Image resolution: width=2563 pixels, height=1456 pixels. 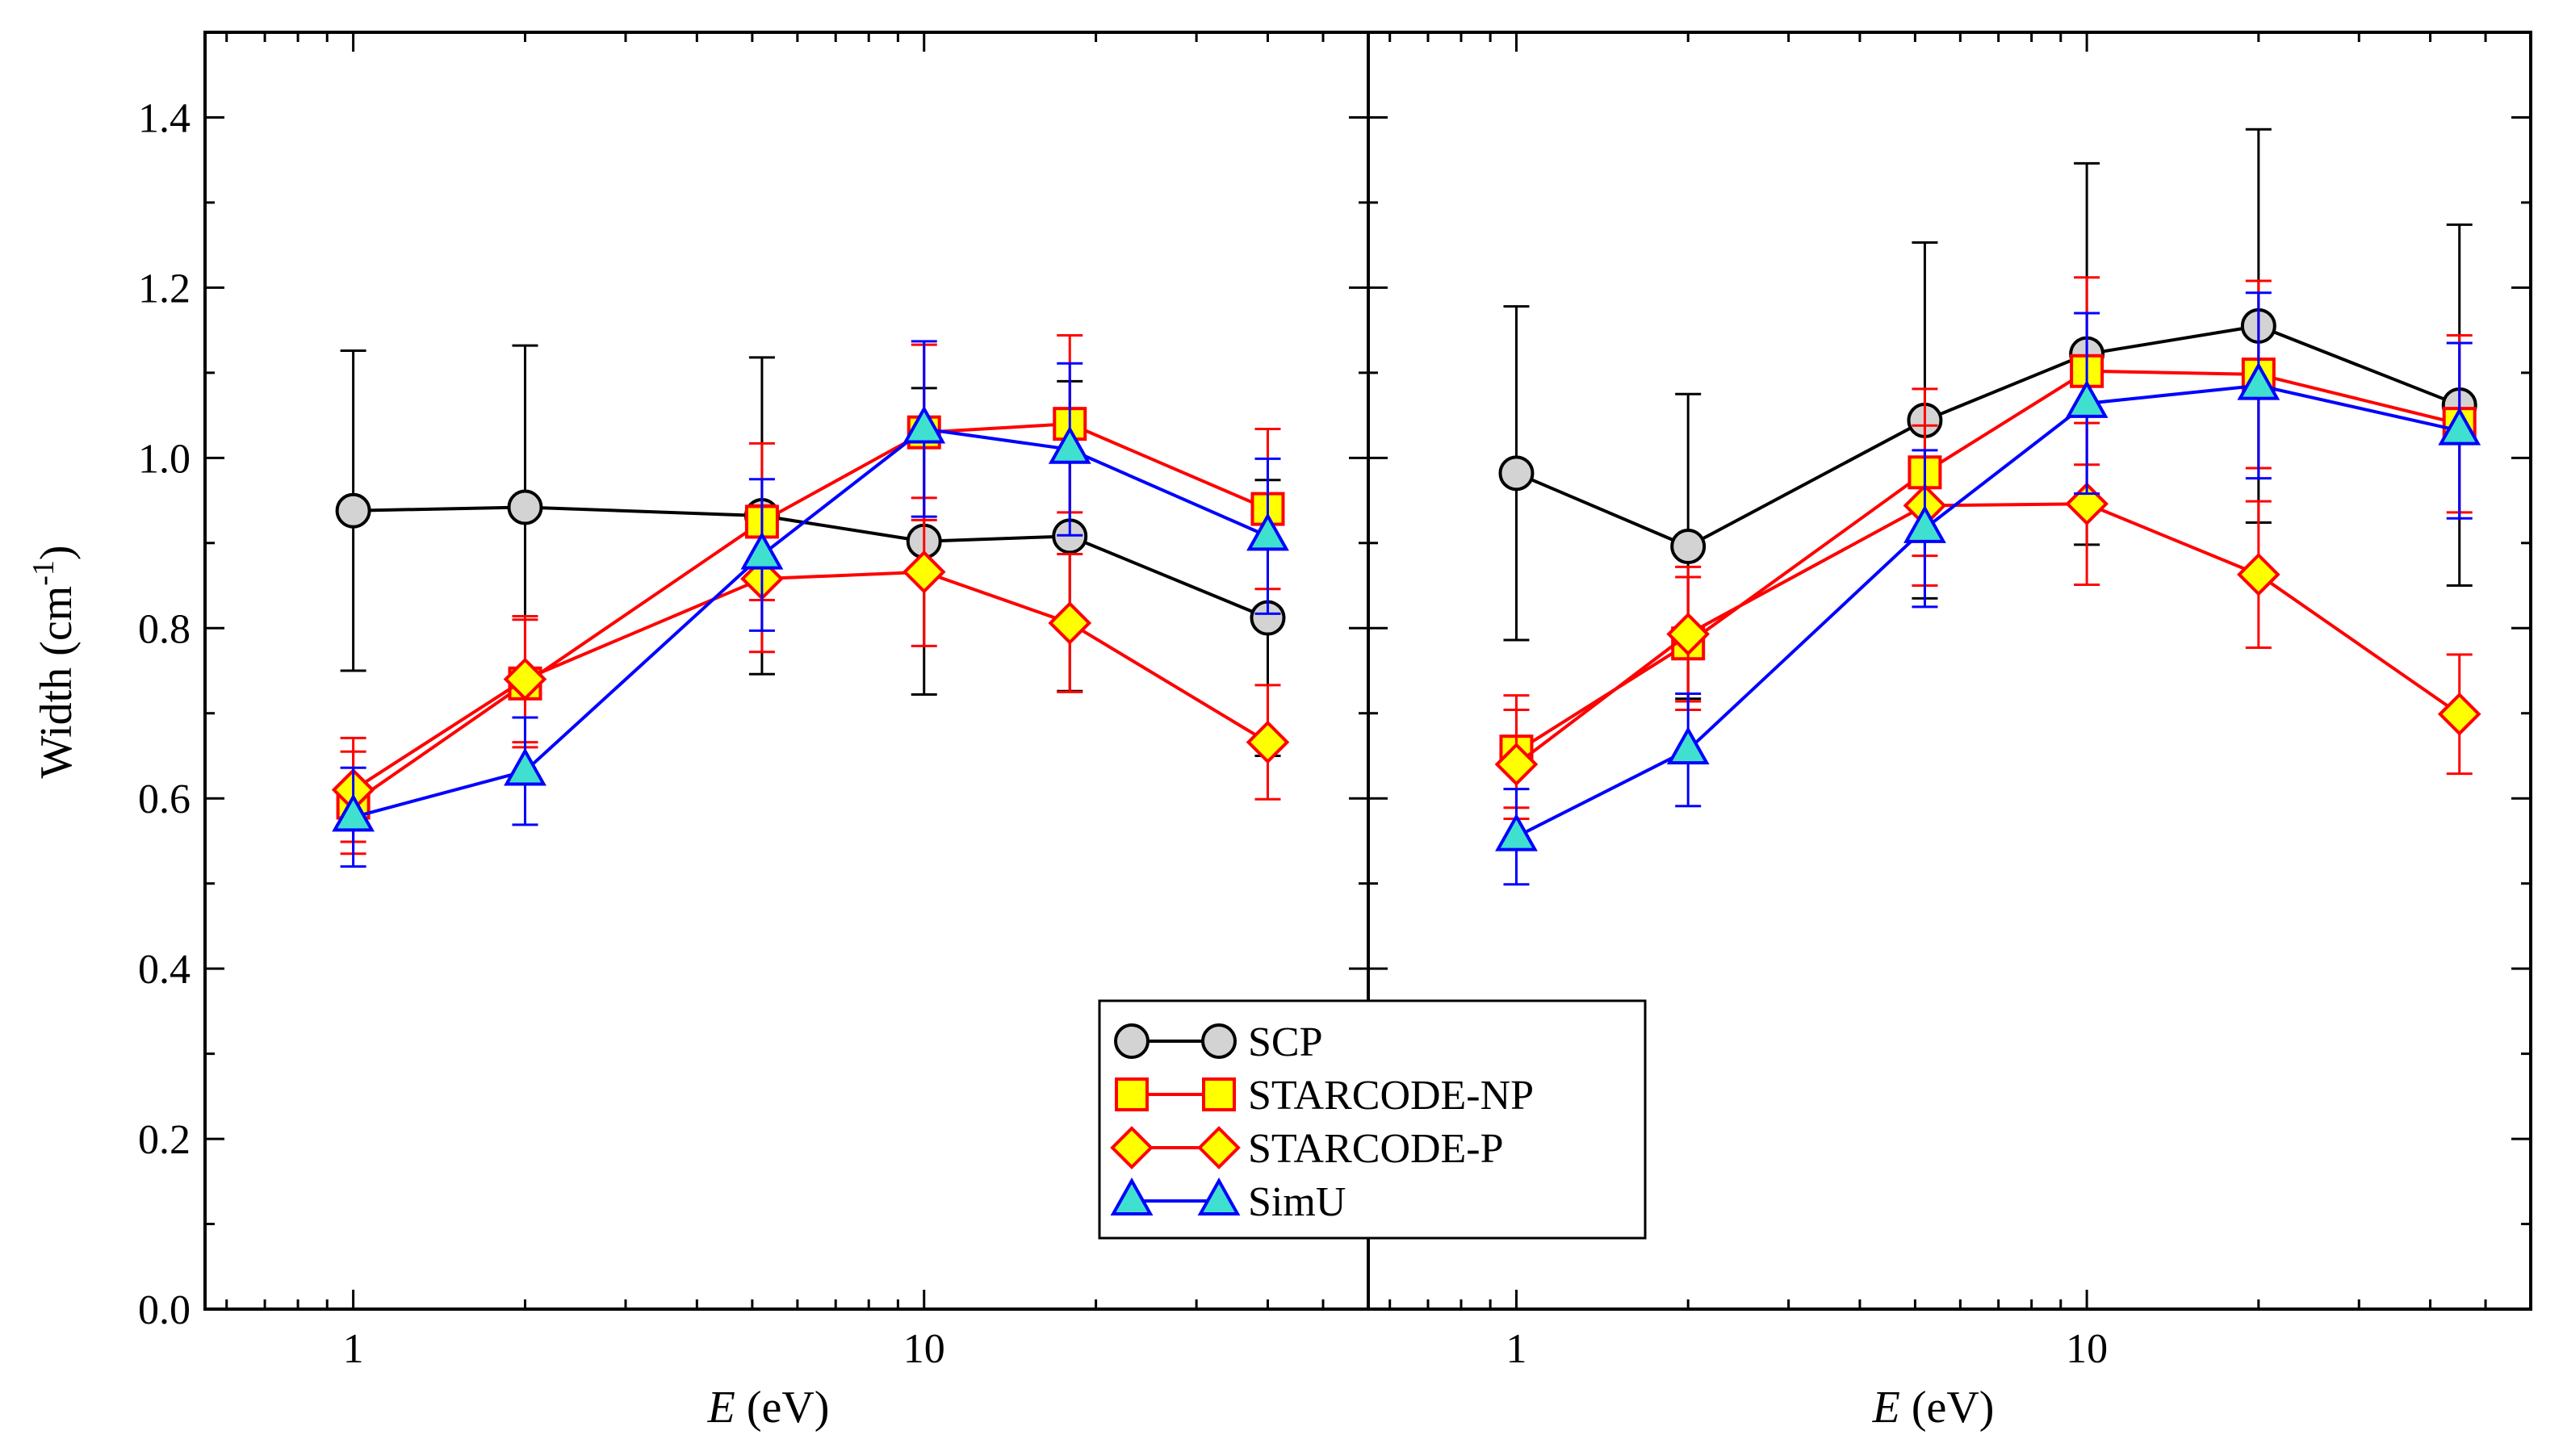 What do you see at coordinates (721, 1408) in the screenshot?
I see `left-x-axis-label-var: E` at bounding box center [721, 1408].